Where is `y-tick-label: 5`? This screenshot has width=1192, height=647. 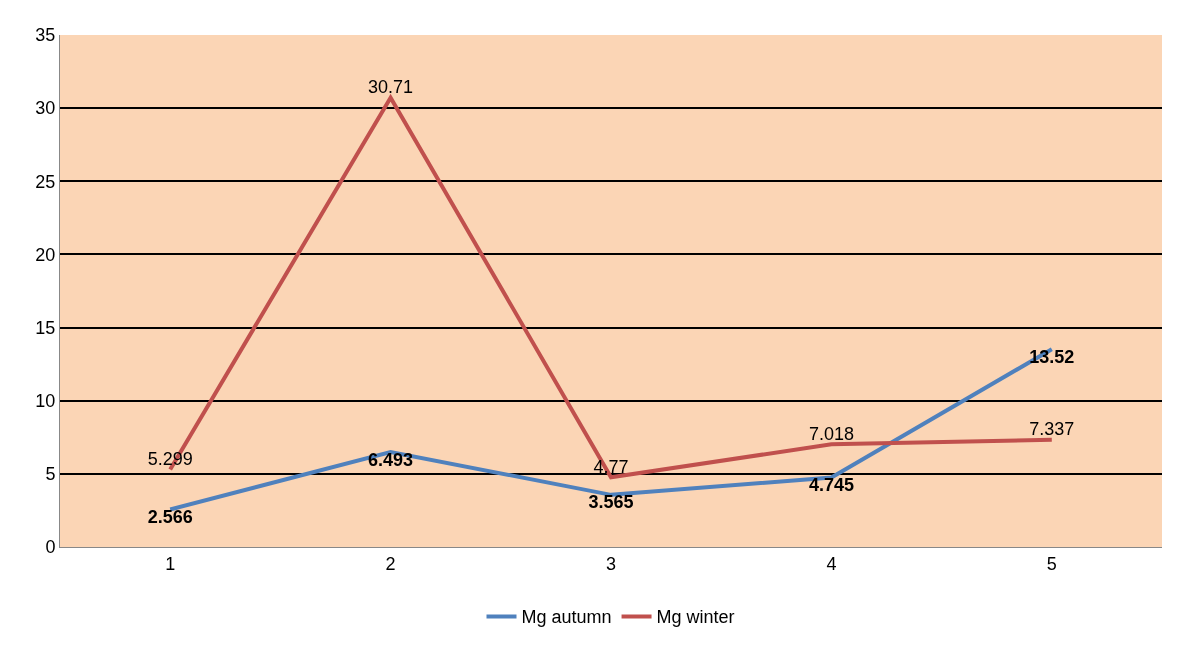 y-tick-label: 5 is located at coordinates (50, 474).